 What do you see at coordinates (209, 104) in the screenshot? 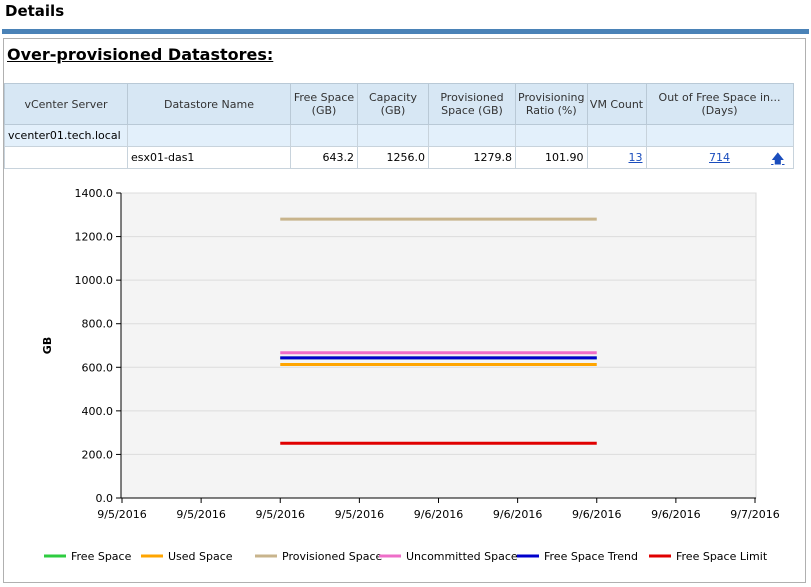
I see `col-datastore-name: Datastore Name` at bounding box center [209, 104].